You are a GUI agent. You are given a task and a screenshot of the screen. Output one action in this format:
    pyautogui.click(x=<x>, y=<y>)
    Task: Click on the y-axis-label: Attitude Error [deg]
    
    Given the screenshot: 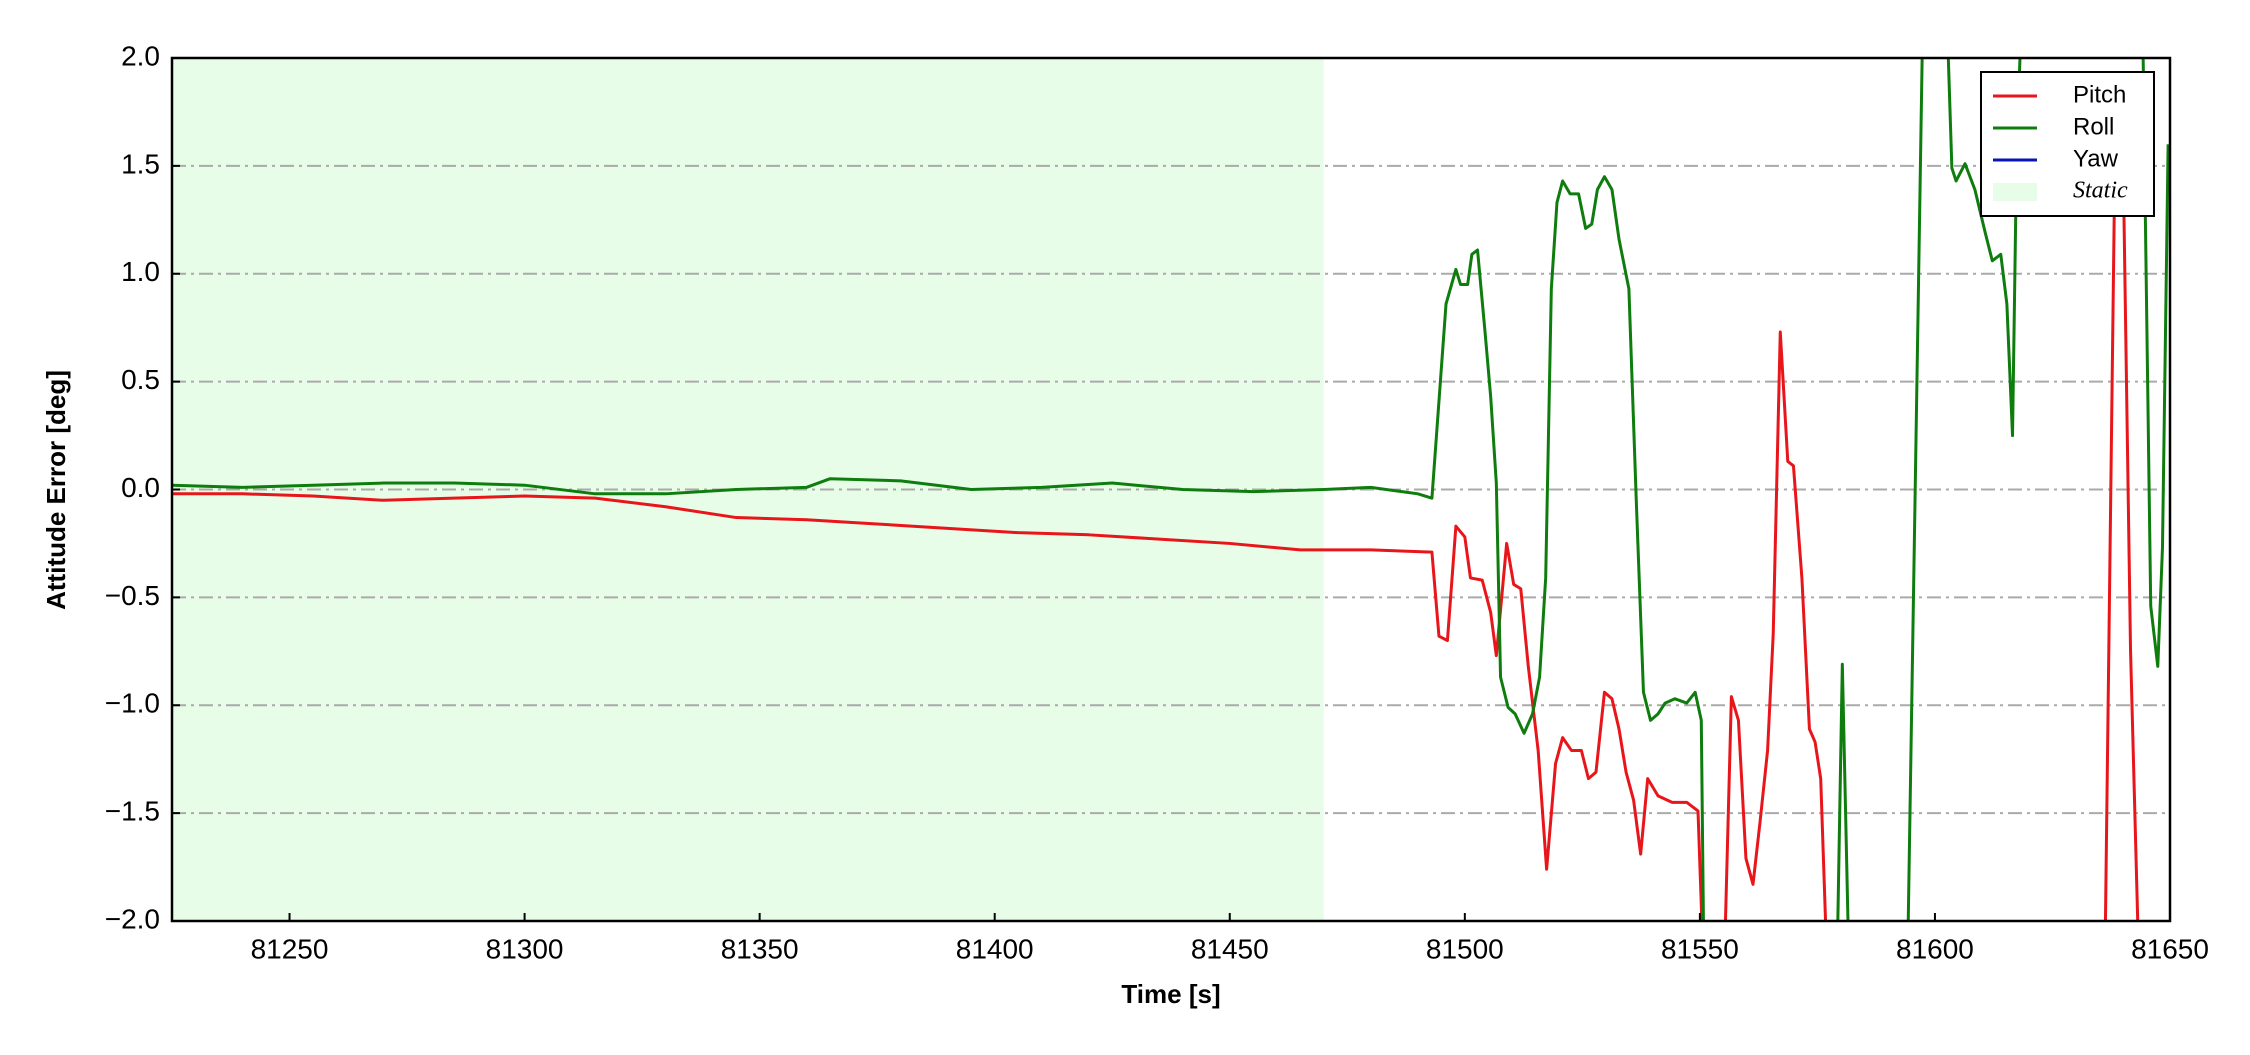 What is the action you would take?
    pyautogui.click(x=56, y=490)
    